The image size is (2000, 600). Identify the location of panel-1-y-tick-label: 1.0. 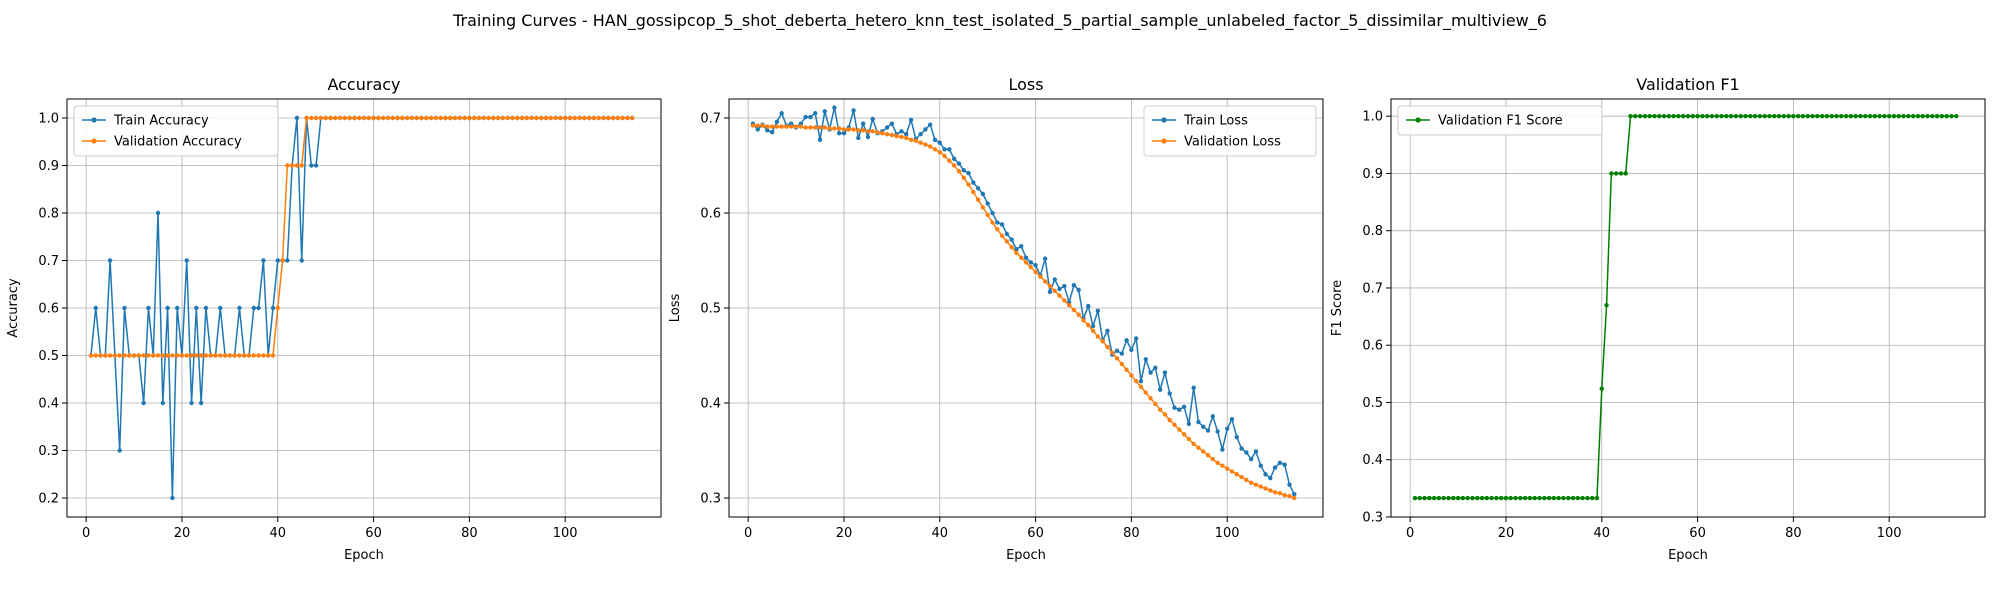
(48, 119).